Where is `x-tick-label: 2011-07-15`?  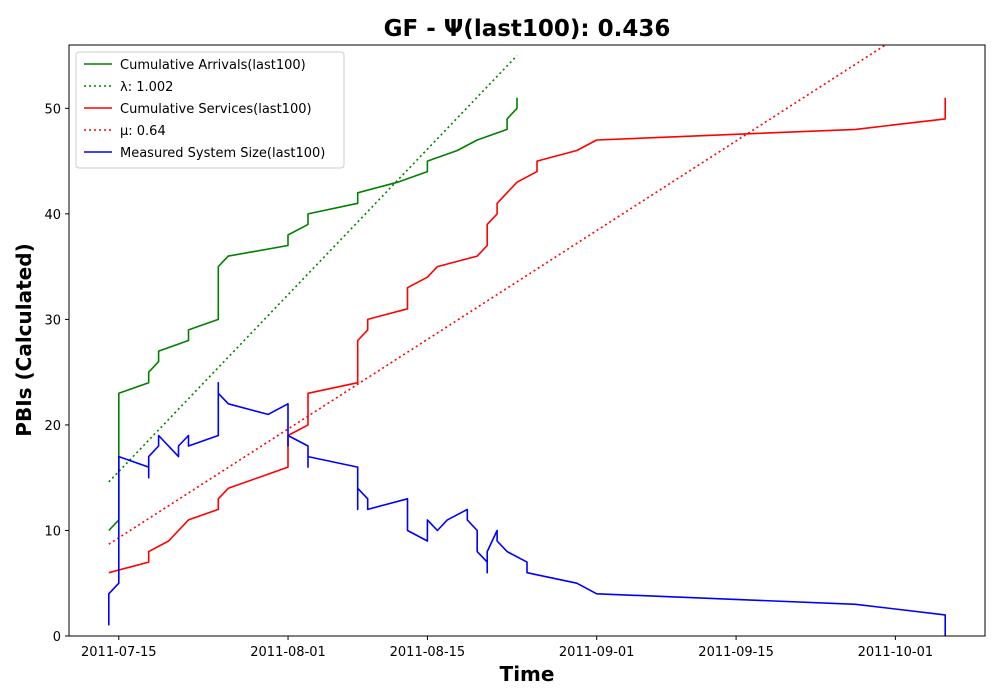
x-tick-label: 2011-07-15 is located at coordinates (119, 652).